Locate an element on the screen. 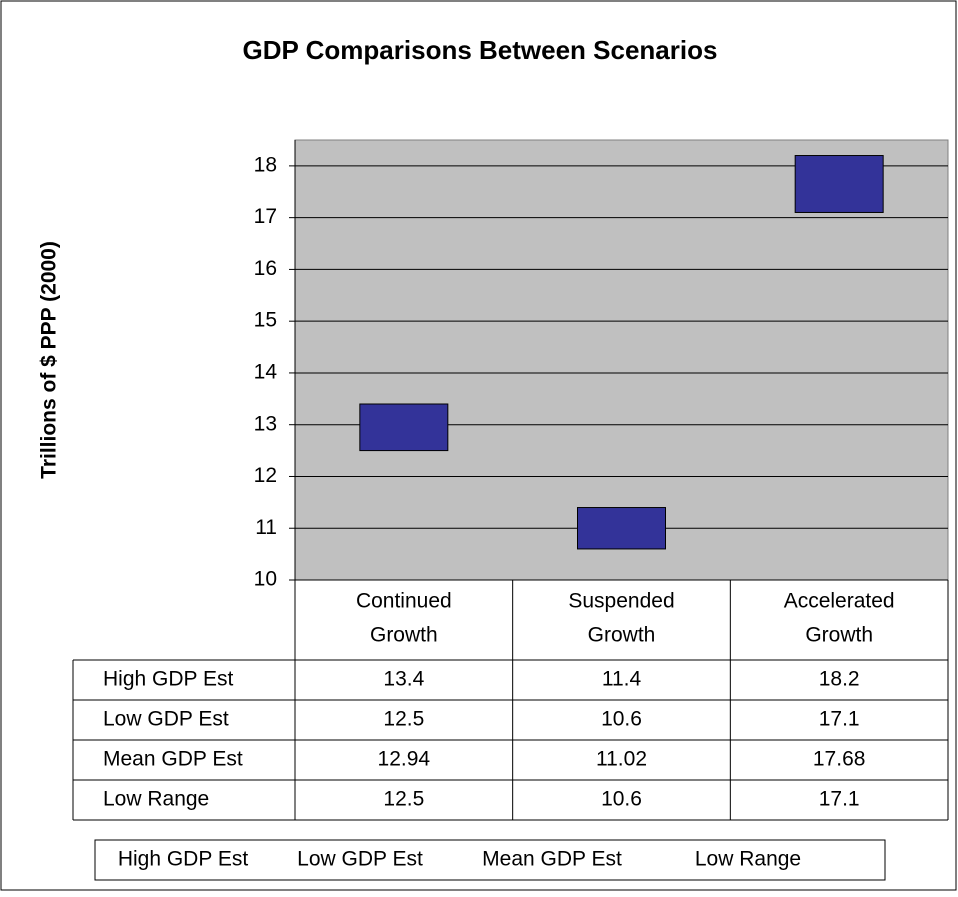 The height and width of the screenshot is (897, 958). table-cell: 17.68 is located at coordinates (839, 759).